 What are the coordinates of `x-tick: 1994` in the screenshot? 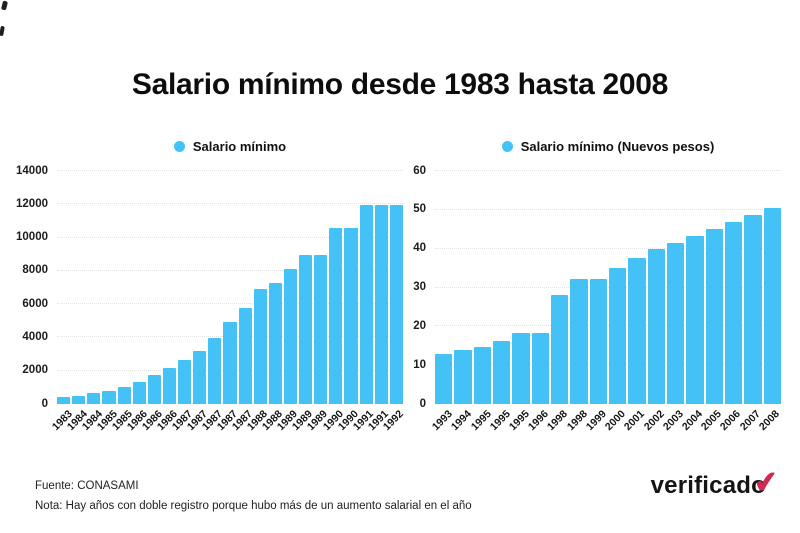 It's located at (461, 430).